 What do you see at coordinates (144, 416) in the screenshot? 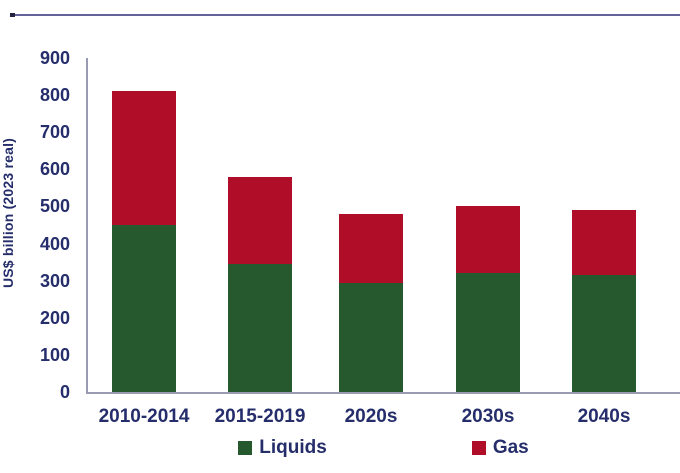
I see `x-tick-label: 2010-2014` at bounding box center [144, 416].